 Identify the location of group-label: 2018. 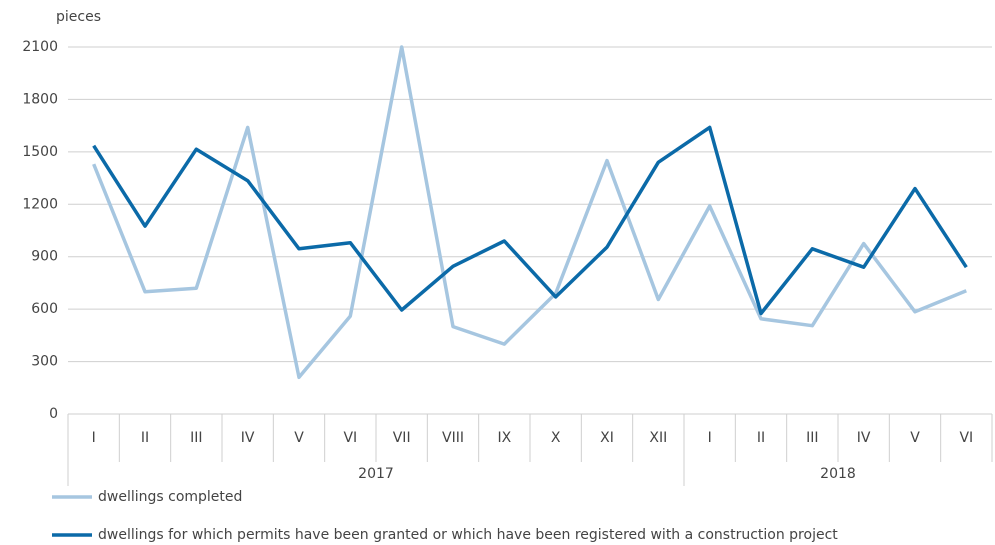
(838, 474).